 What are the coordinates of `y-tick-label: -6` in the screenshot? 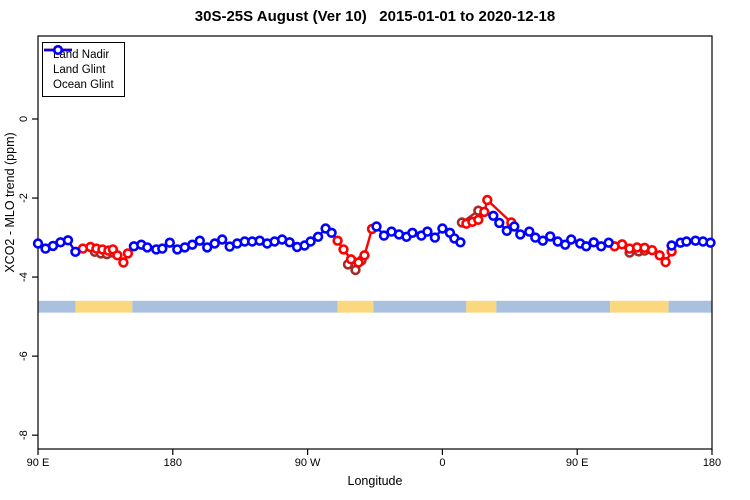 It's located at (24, 356).